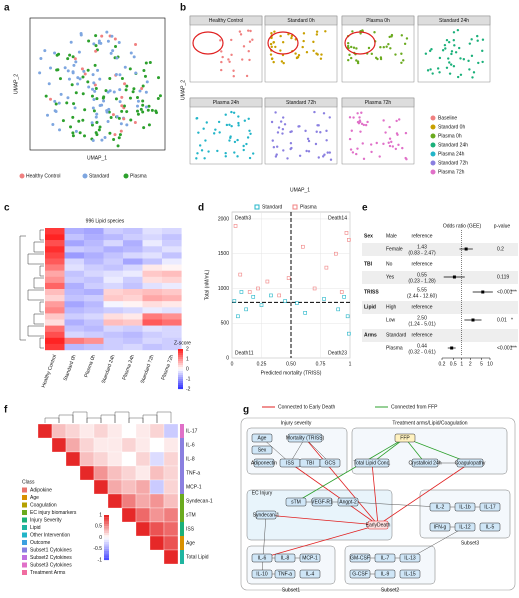 The width and height of the screenshot is (519, 598). Describe the element at coordinates (226, 49) in the screenshot. I see `facet-frame` at that location.